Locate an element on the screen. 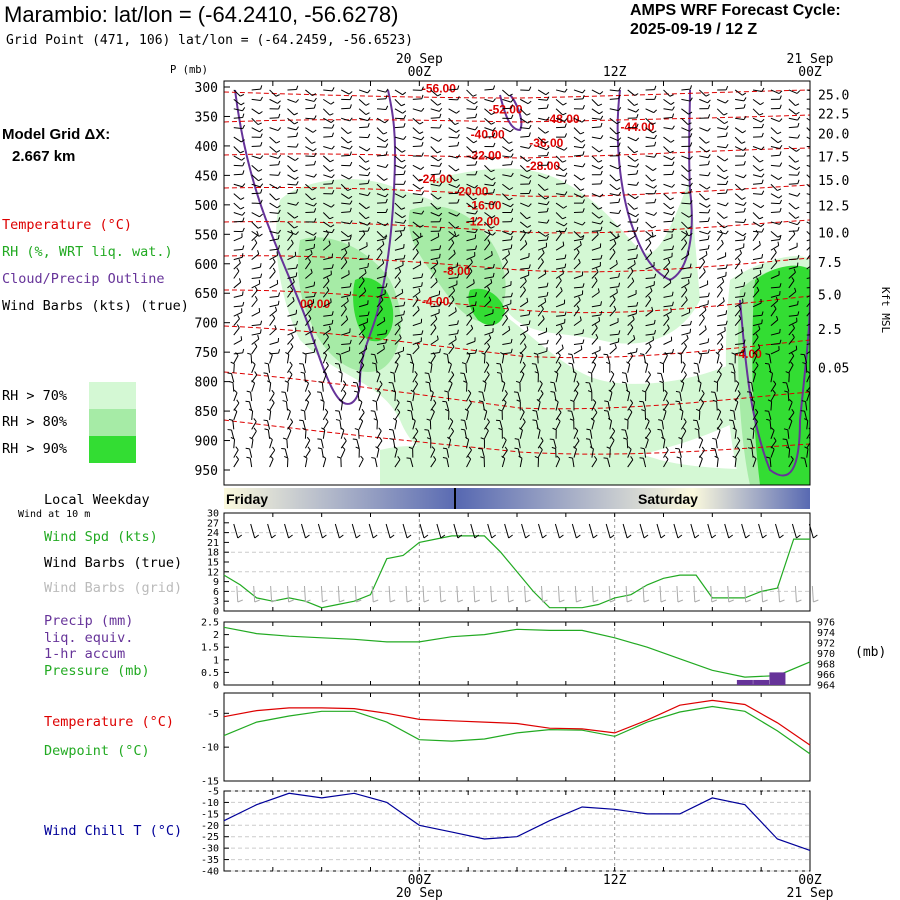 Image resolution: width=900 pixels, height=900 pixels. temp-label-4: -40.00 is located at coordinates (488, 134).